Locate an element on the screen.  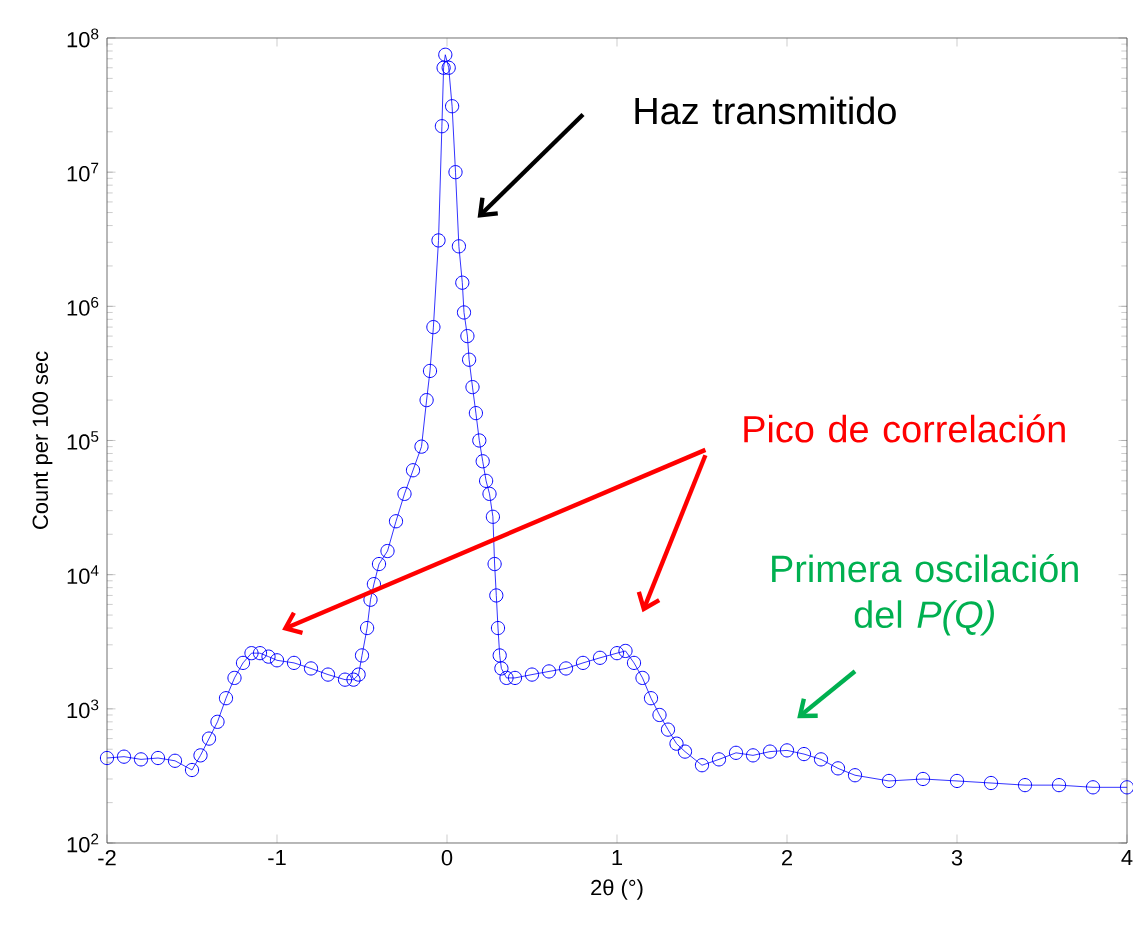
x-tick-label: 4 is located at coordinates (1127, 858).